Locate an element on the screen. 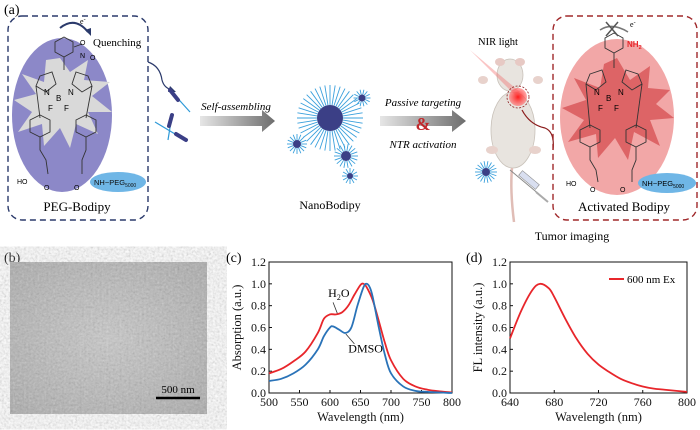 This screenshot has height=430, width=700. series-line-h2o is located at coordinates (360, 338).